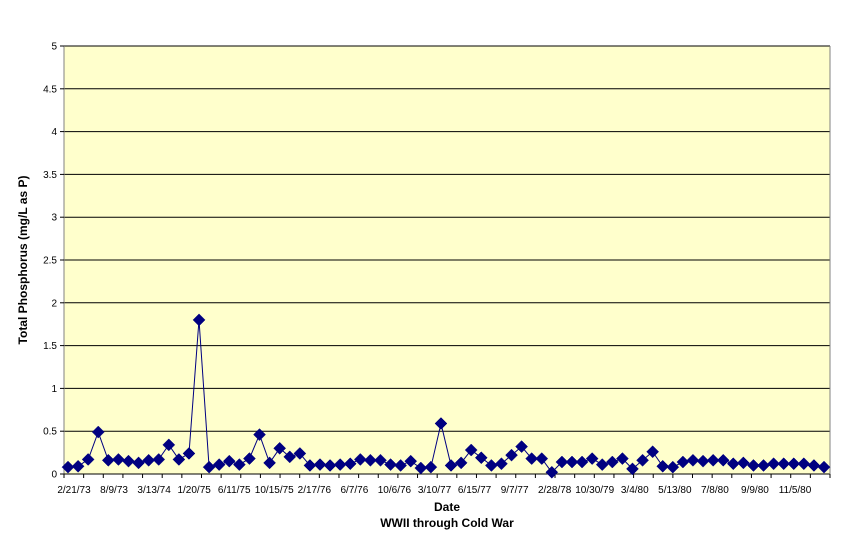 Image resolution: width=841 pixels, height=548 pixels. Describe the element at coordinates (50, 261) in the screenshot. I see `y-tick-label: 2.5` at that location.